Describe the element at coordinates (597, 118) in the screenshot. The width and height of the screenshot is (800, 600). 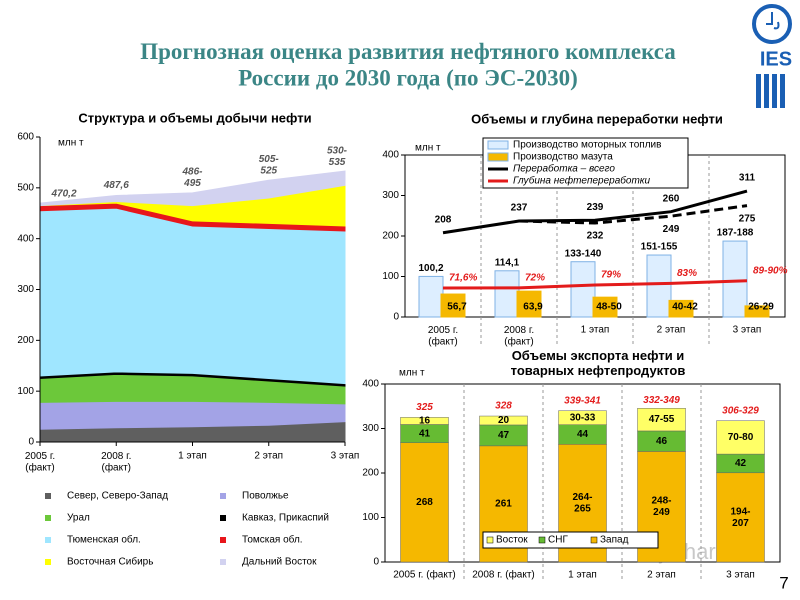
I see `chart-title: Объемы и глубина переработки нефти` at that location.